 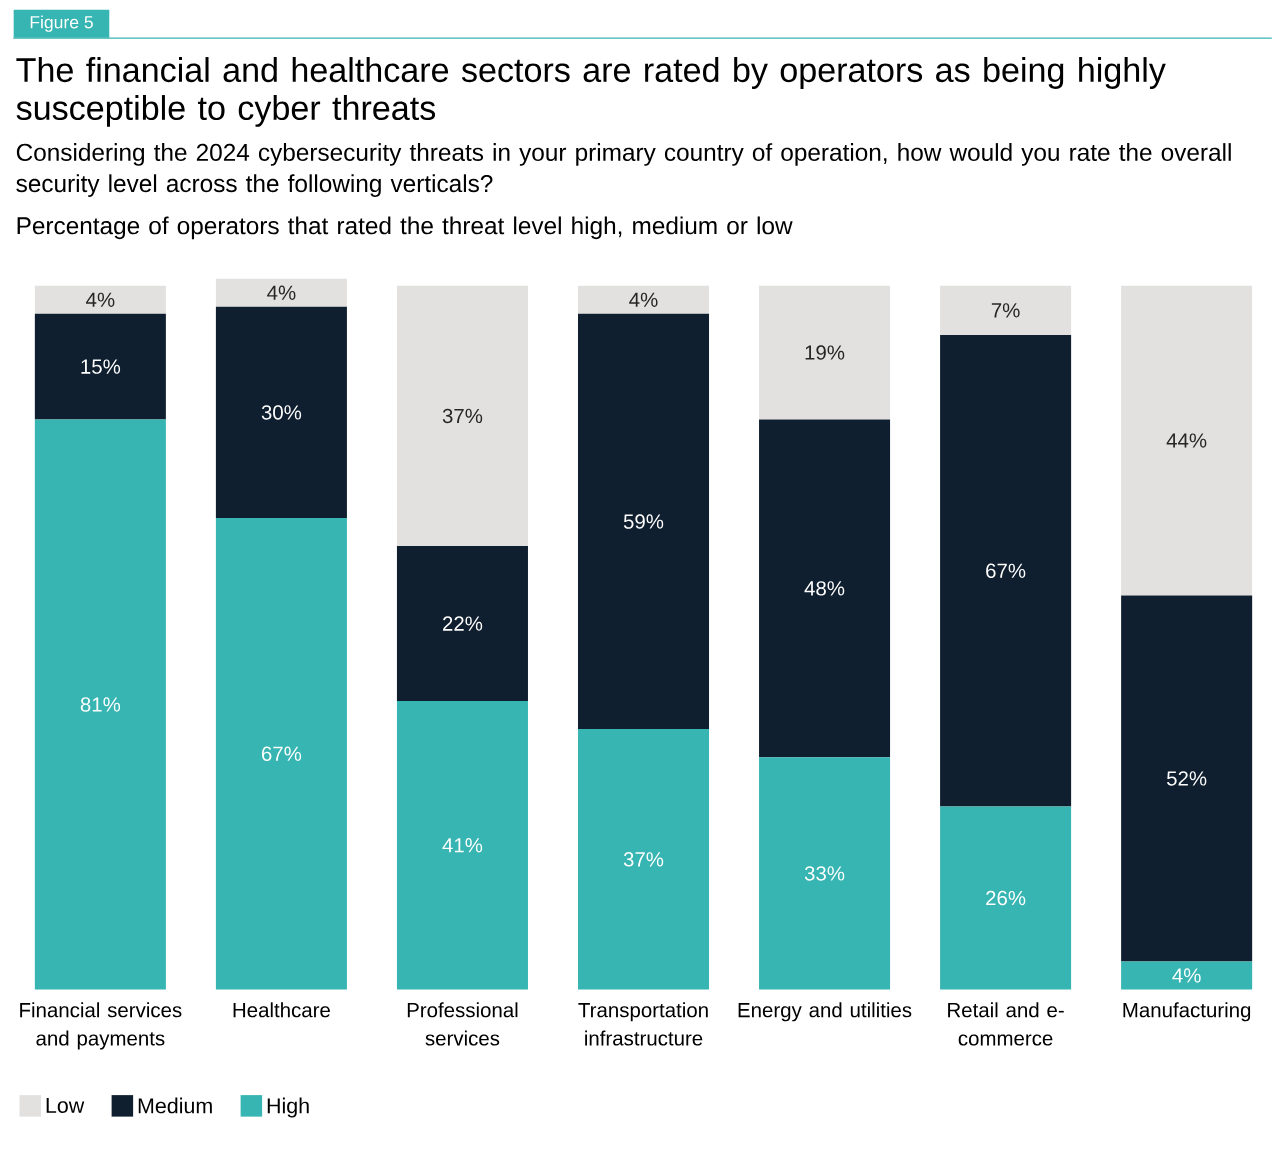 What do you see at coordinates (1006, 1024) in the screenshot?
I see `x-tick-label: Retail and e-commerce` at bounding box center [1006, 1024].